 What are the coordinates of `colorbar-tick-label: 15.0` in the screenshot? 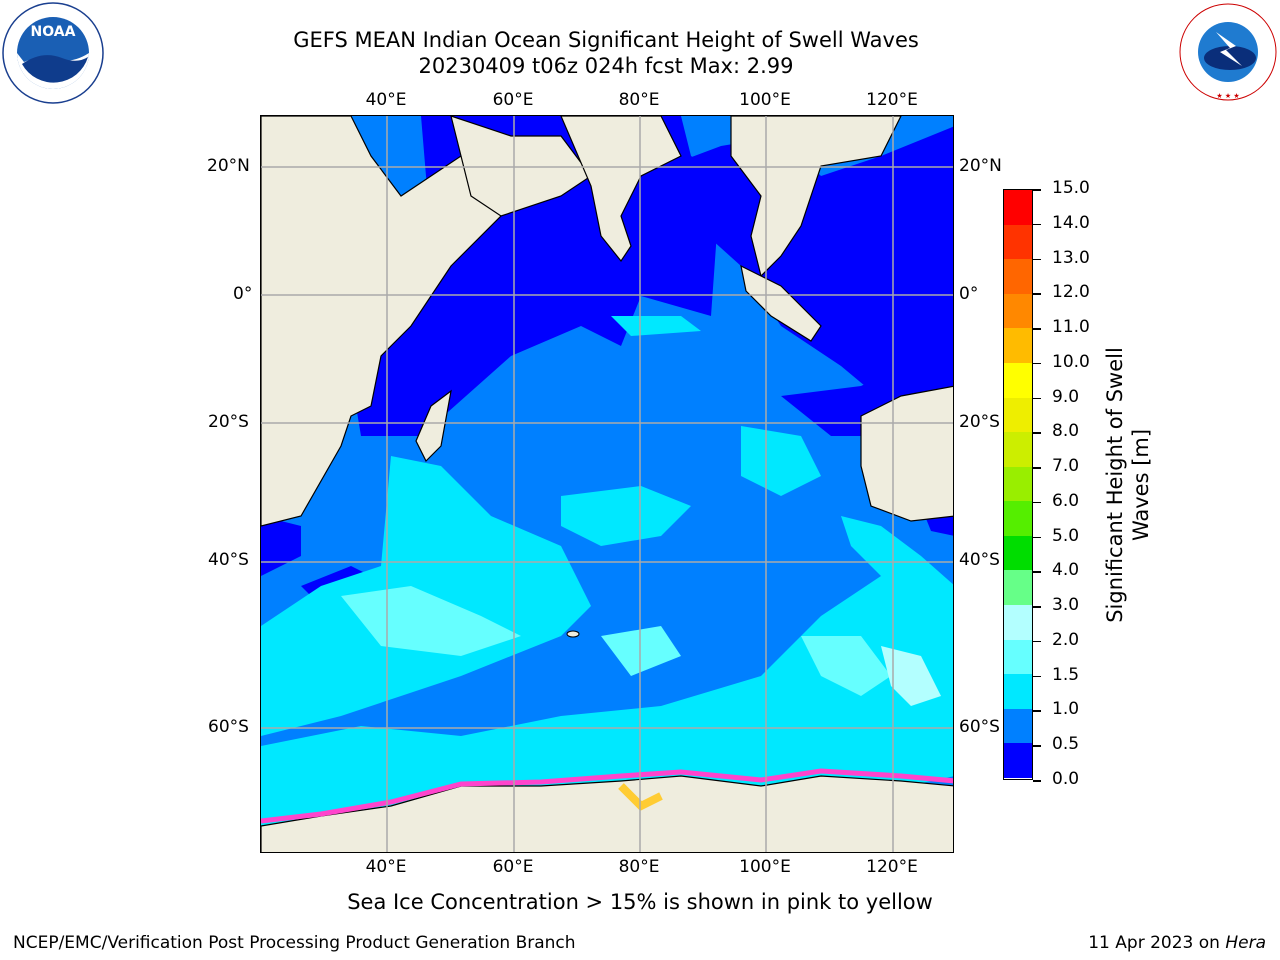 It's located at (1071, 188).